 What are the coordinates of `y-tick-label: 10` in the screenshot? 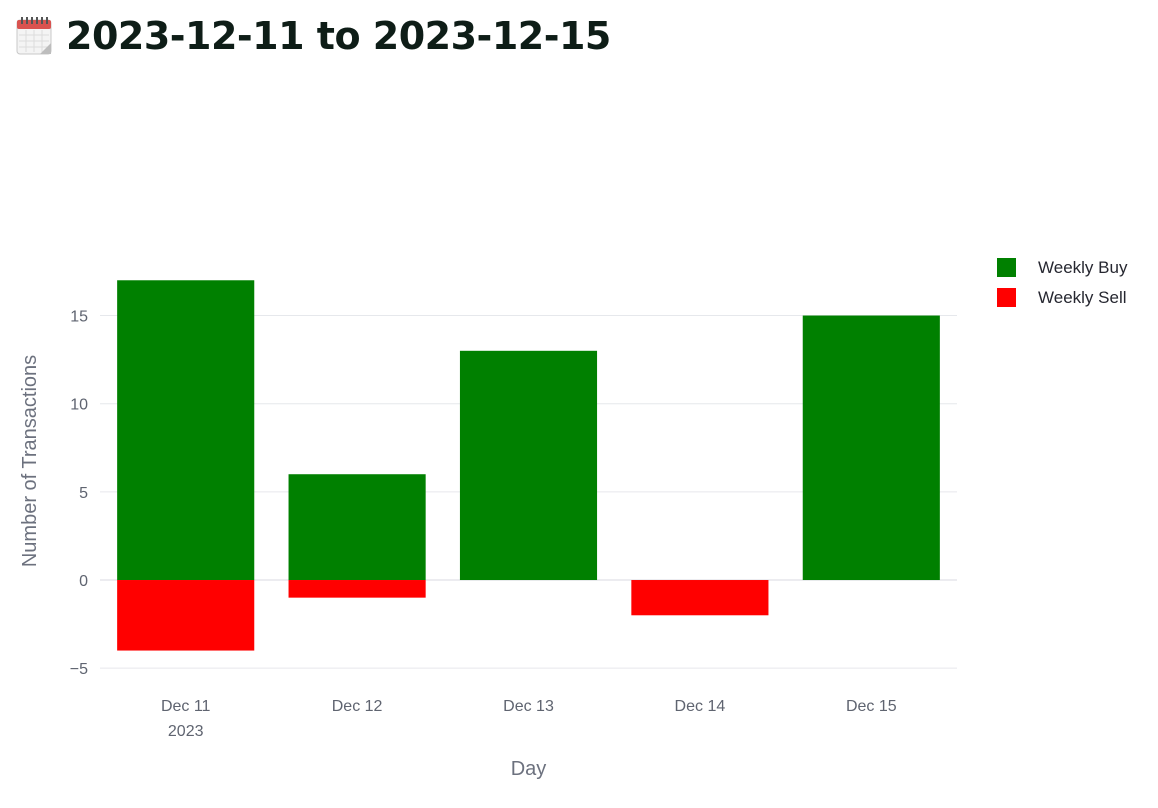 It's located at (79, 405).